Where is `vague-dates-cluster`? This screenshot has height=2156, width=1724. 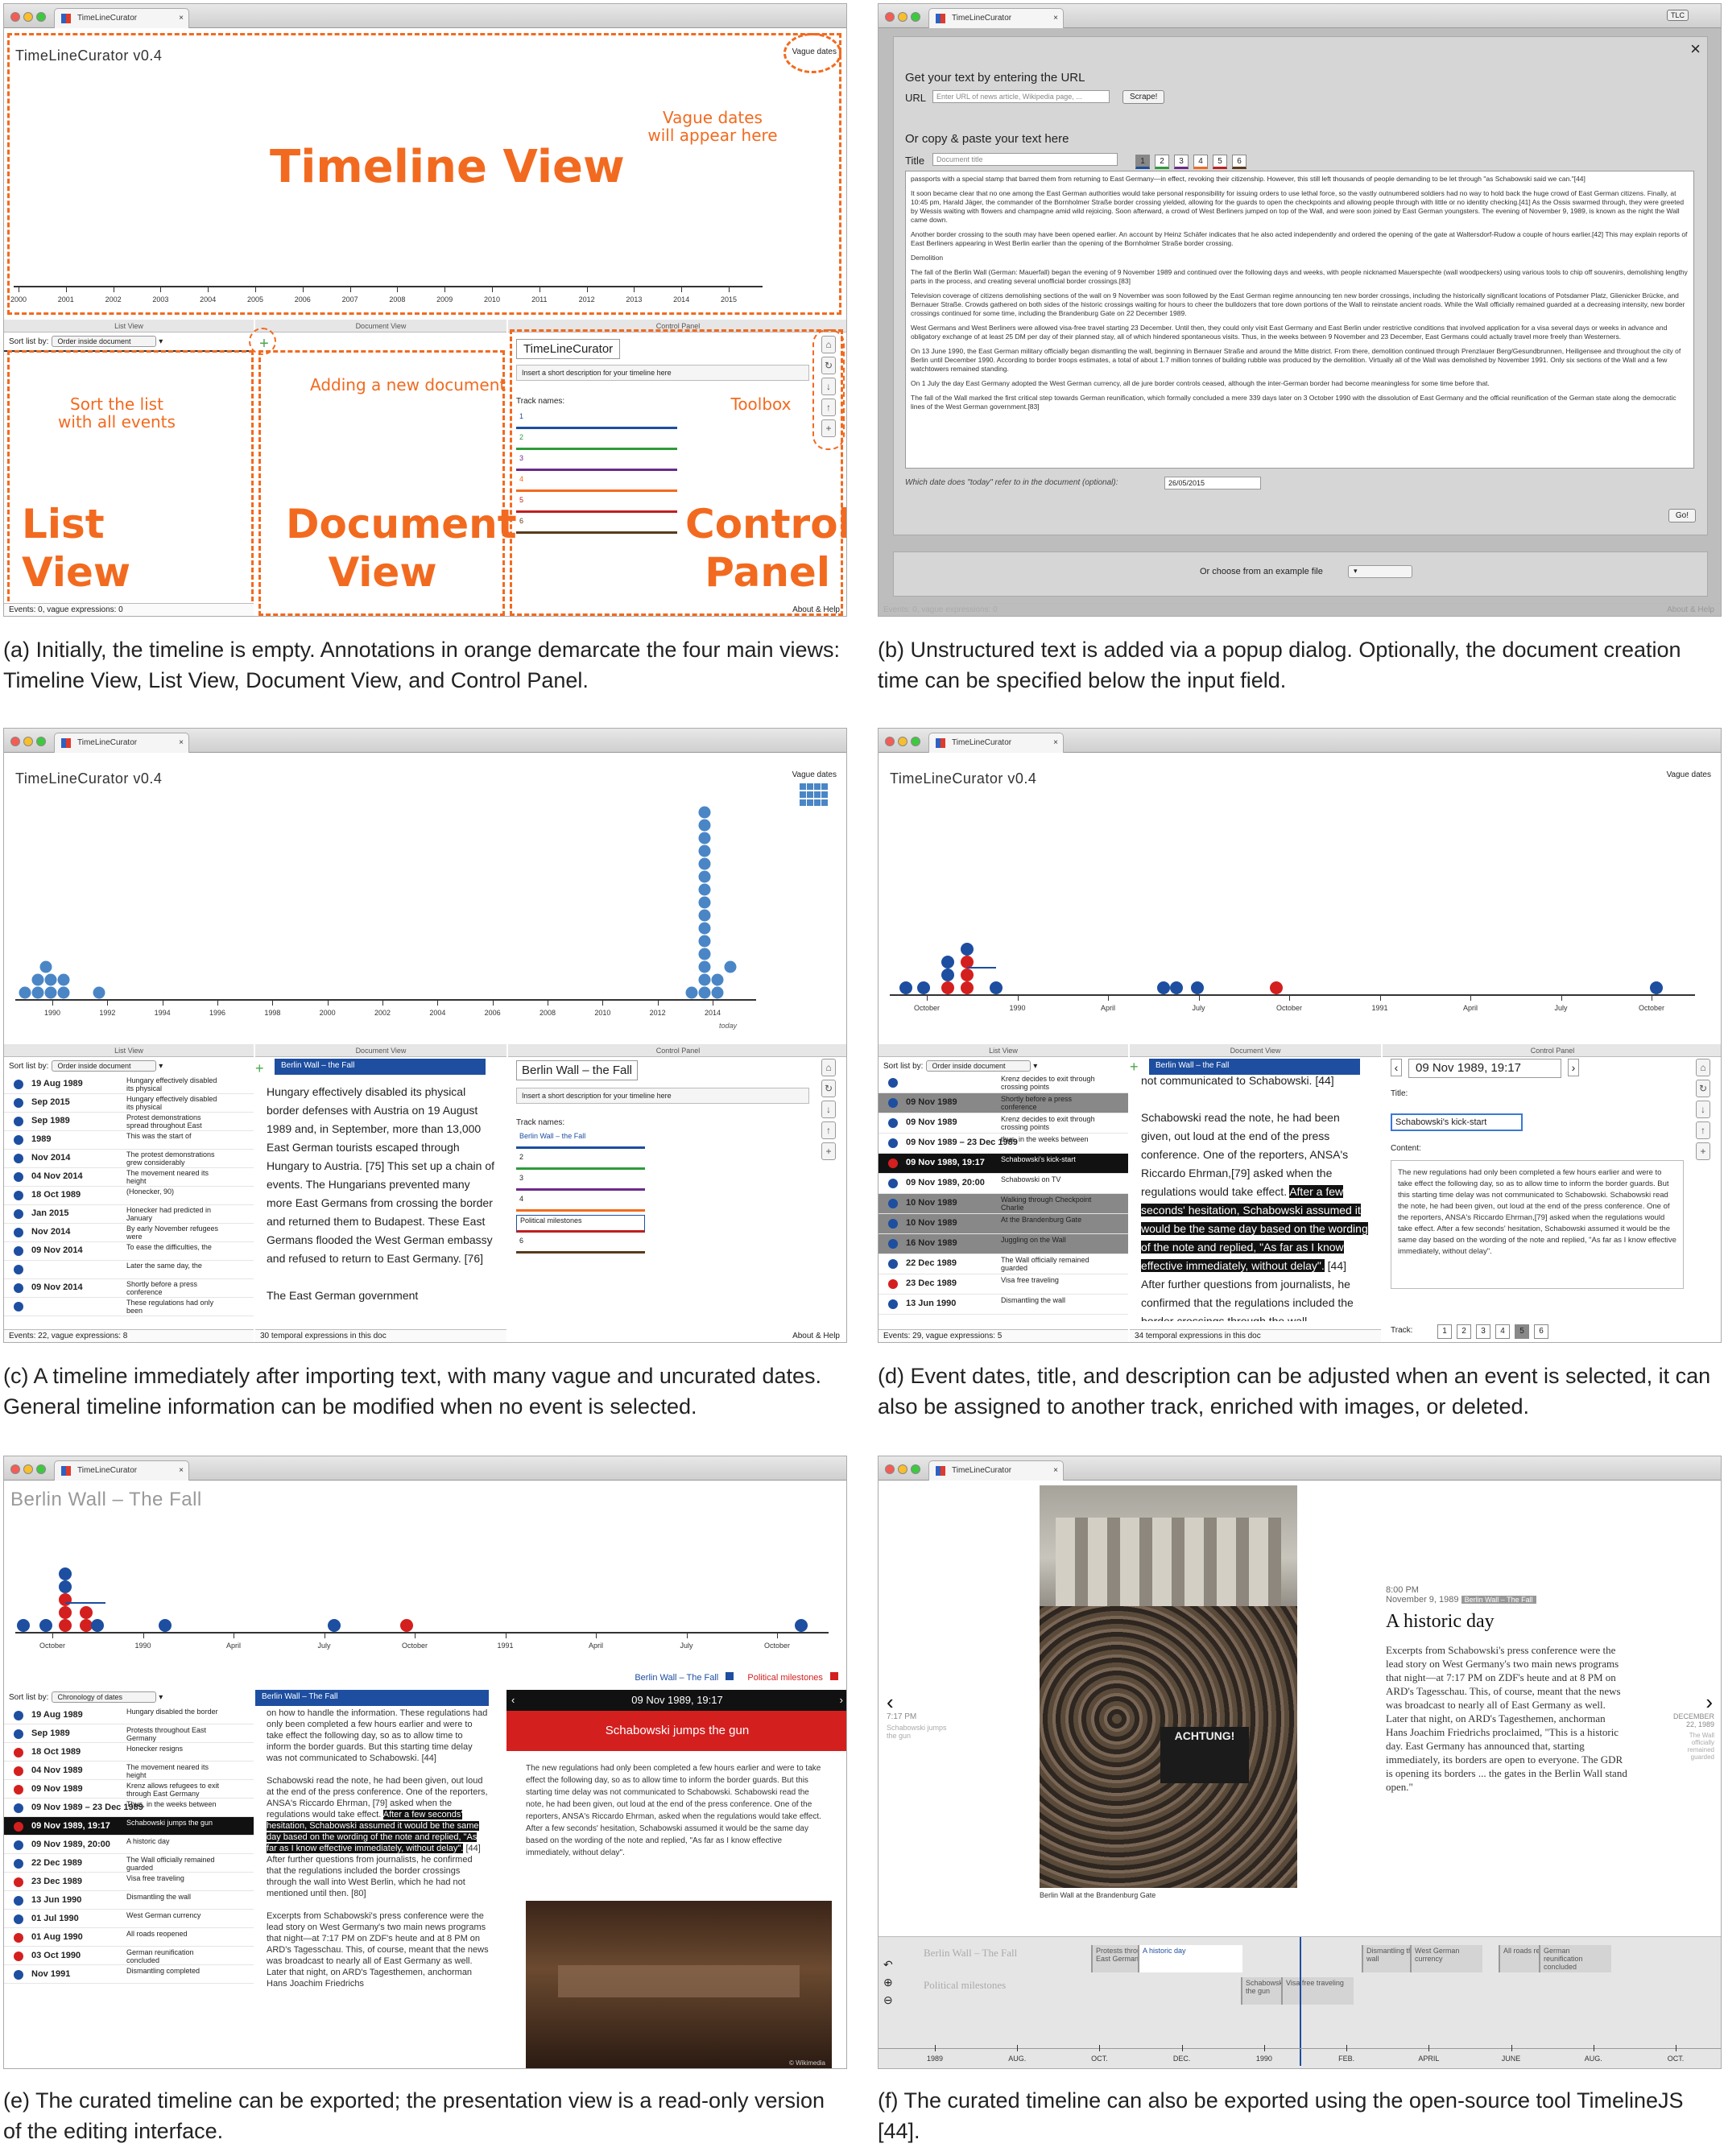
vague-dates-cluster is located at coordinates (814, 797).